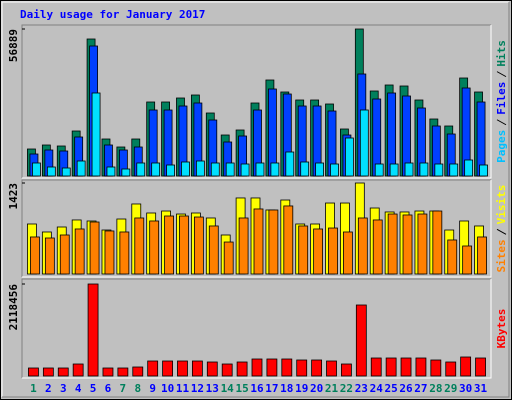  I want to click on x-tick-label: 7, so click(123, 388).